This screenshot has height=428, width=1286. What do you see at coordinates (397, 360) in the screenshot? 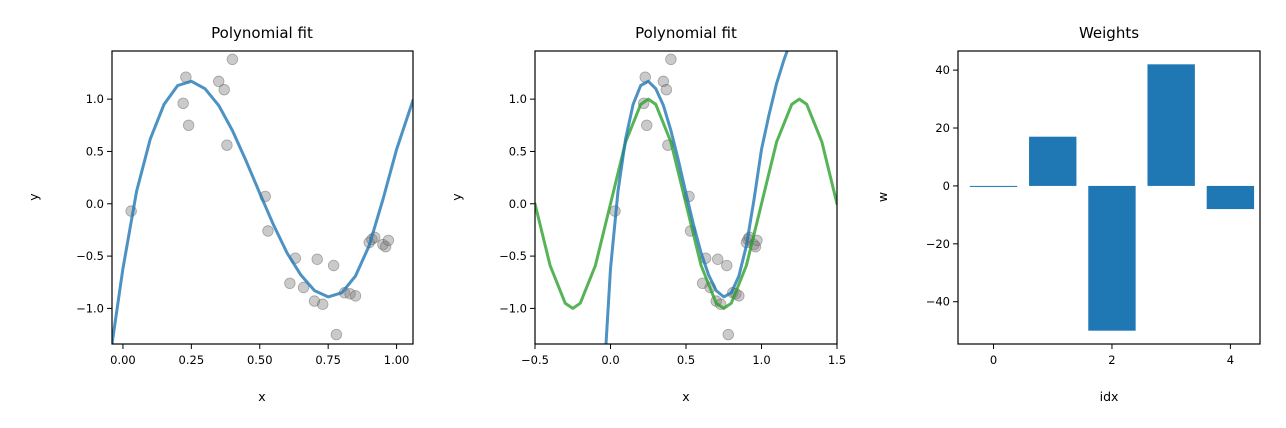
I see `x-tick-label: 1.00` at bounding box center [397, 360].